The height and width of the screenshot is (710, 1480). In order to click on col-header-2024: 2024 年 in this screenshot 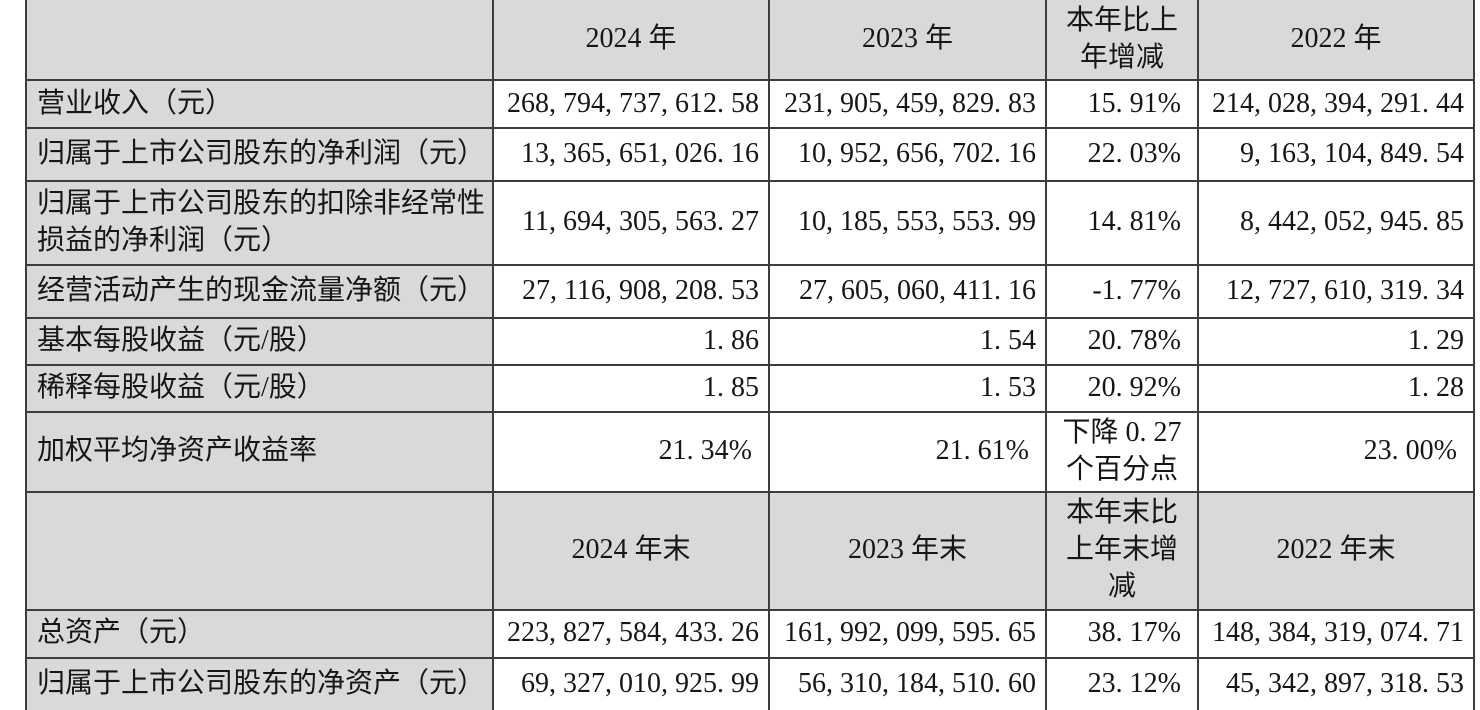, I will do `click(631, 40)`.